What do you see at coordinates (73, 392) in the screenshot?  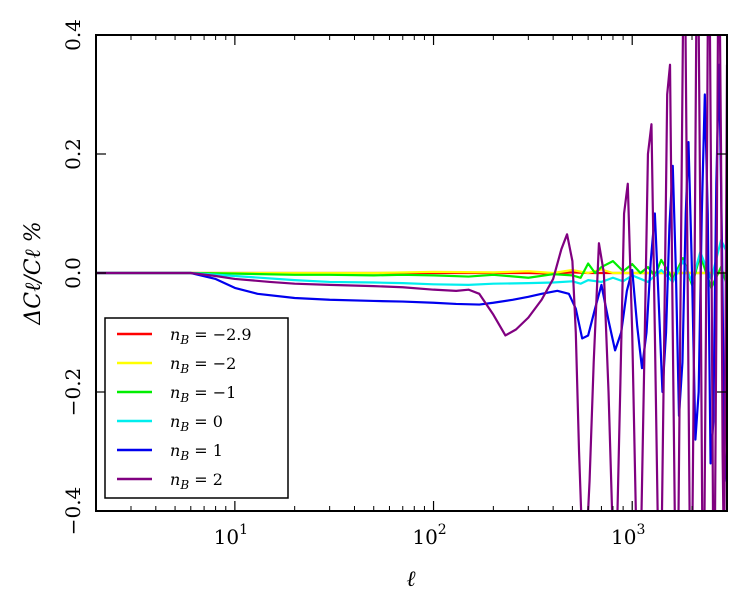 I see `y-tick-label-1: −0.2` at bounding box center [73, 392].